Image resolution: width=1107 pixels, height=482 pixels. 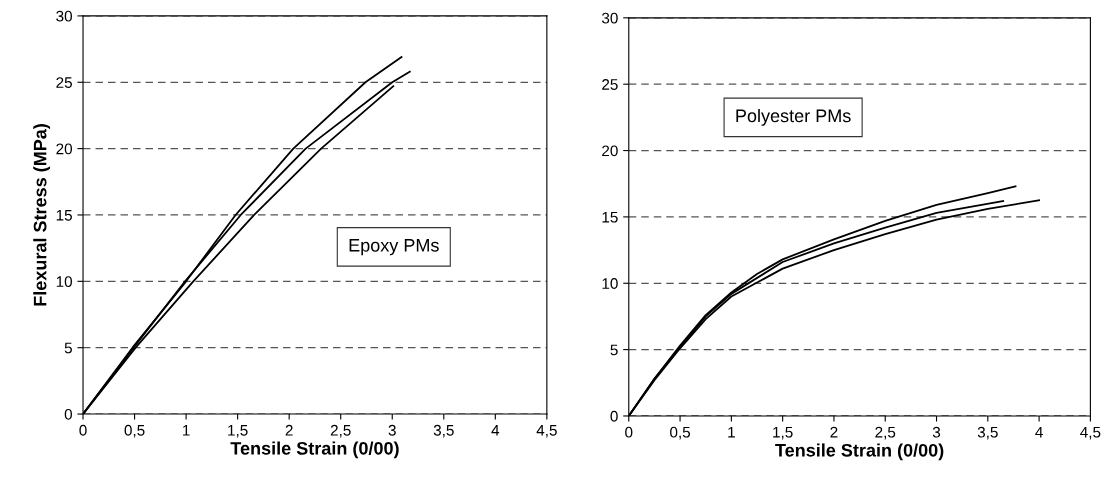 What do you see at coordinates (394, 247) in the screenshot?
I see `annotation: Epoxy PMs` at bounding box center [394, 247].